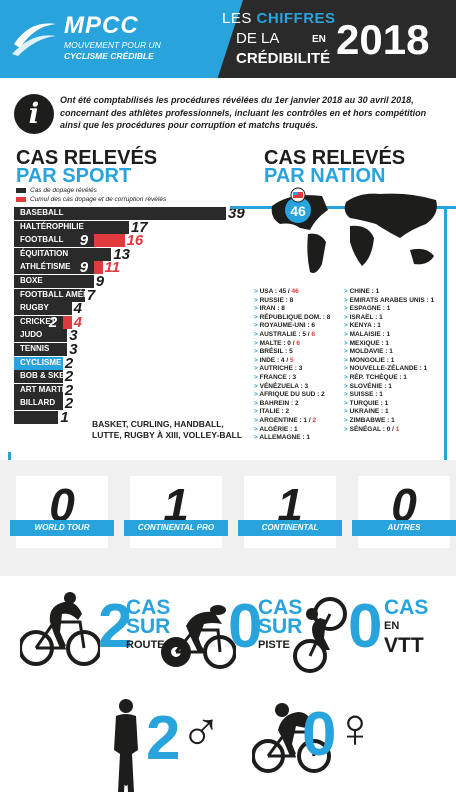 The image size is (456, 800). I want to click on nation-item: > VÉNÉZUELA : 3, so click(281, 386).